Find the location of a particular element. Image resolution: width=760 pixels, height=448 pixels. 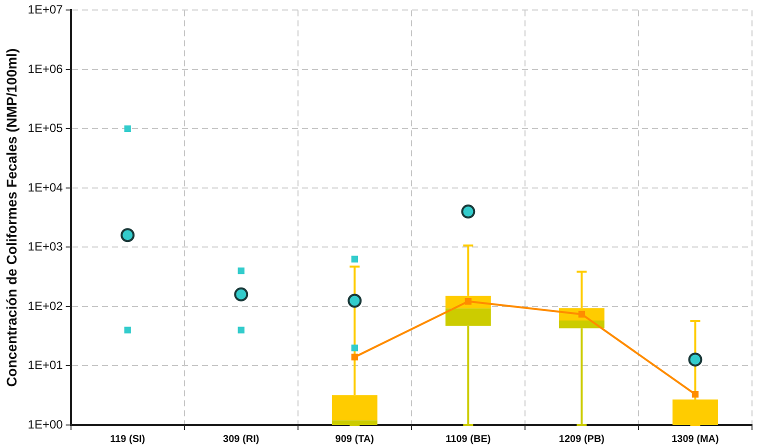

x-tick-label: 309 (RI) is located at coordinates (241, 439).